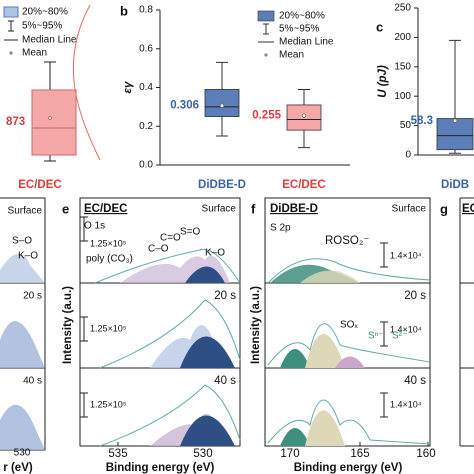  Describe the element at coordinates (408, 155) in the screenshot. I see `y-tick-label: 0` at that location.